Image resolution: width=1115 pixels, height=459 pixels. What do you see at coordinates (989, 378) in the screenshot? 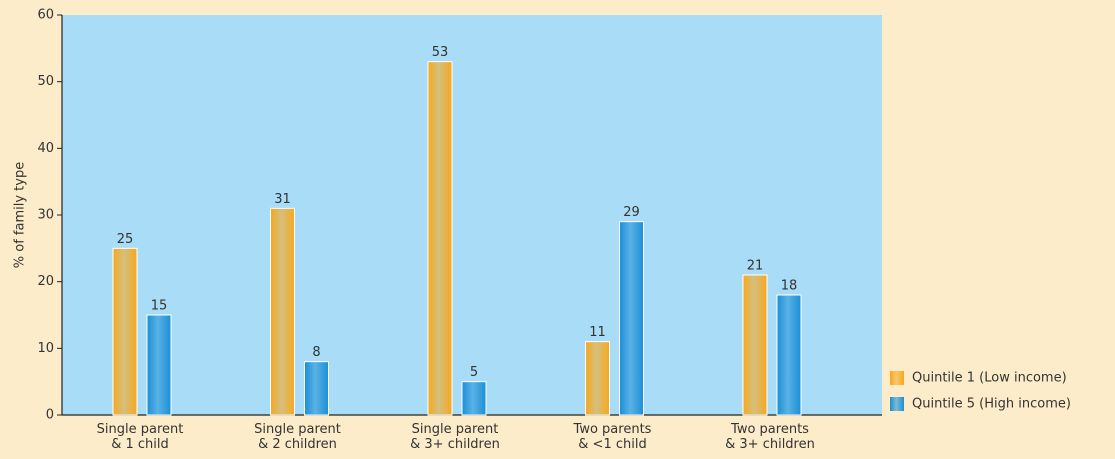
I see `legend-label: Quintile 1 (Low income)` at bounding box center [989, 378].